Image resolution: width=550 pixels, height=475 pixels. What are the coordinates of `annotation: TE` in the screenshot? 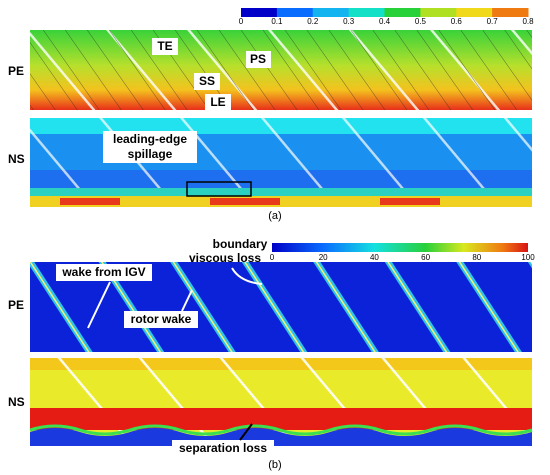 It's located at (165, 46).